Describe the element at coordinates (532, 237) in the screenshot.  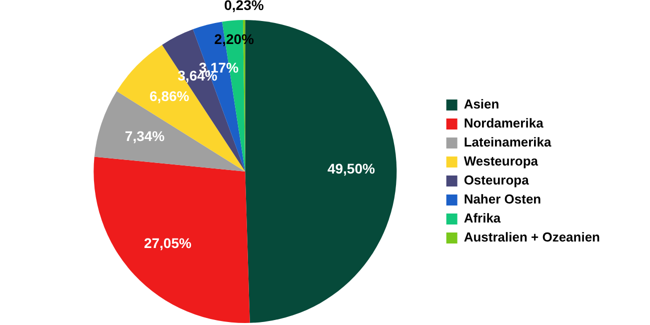
I see `legend-label: Australien + Ozeanien` at that location.